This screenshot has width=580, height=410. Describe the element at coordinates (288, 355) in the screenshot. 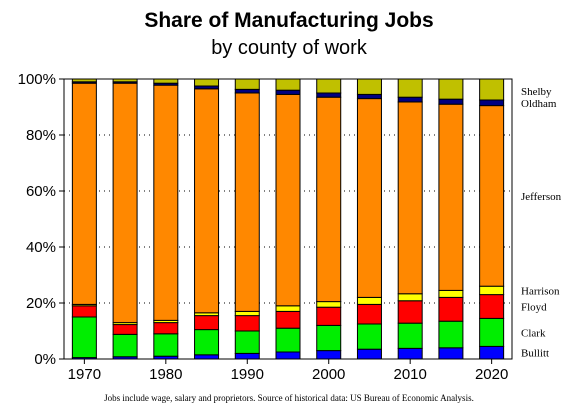

I see `bar-segment-bullitt-1995` at that location.